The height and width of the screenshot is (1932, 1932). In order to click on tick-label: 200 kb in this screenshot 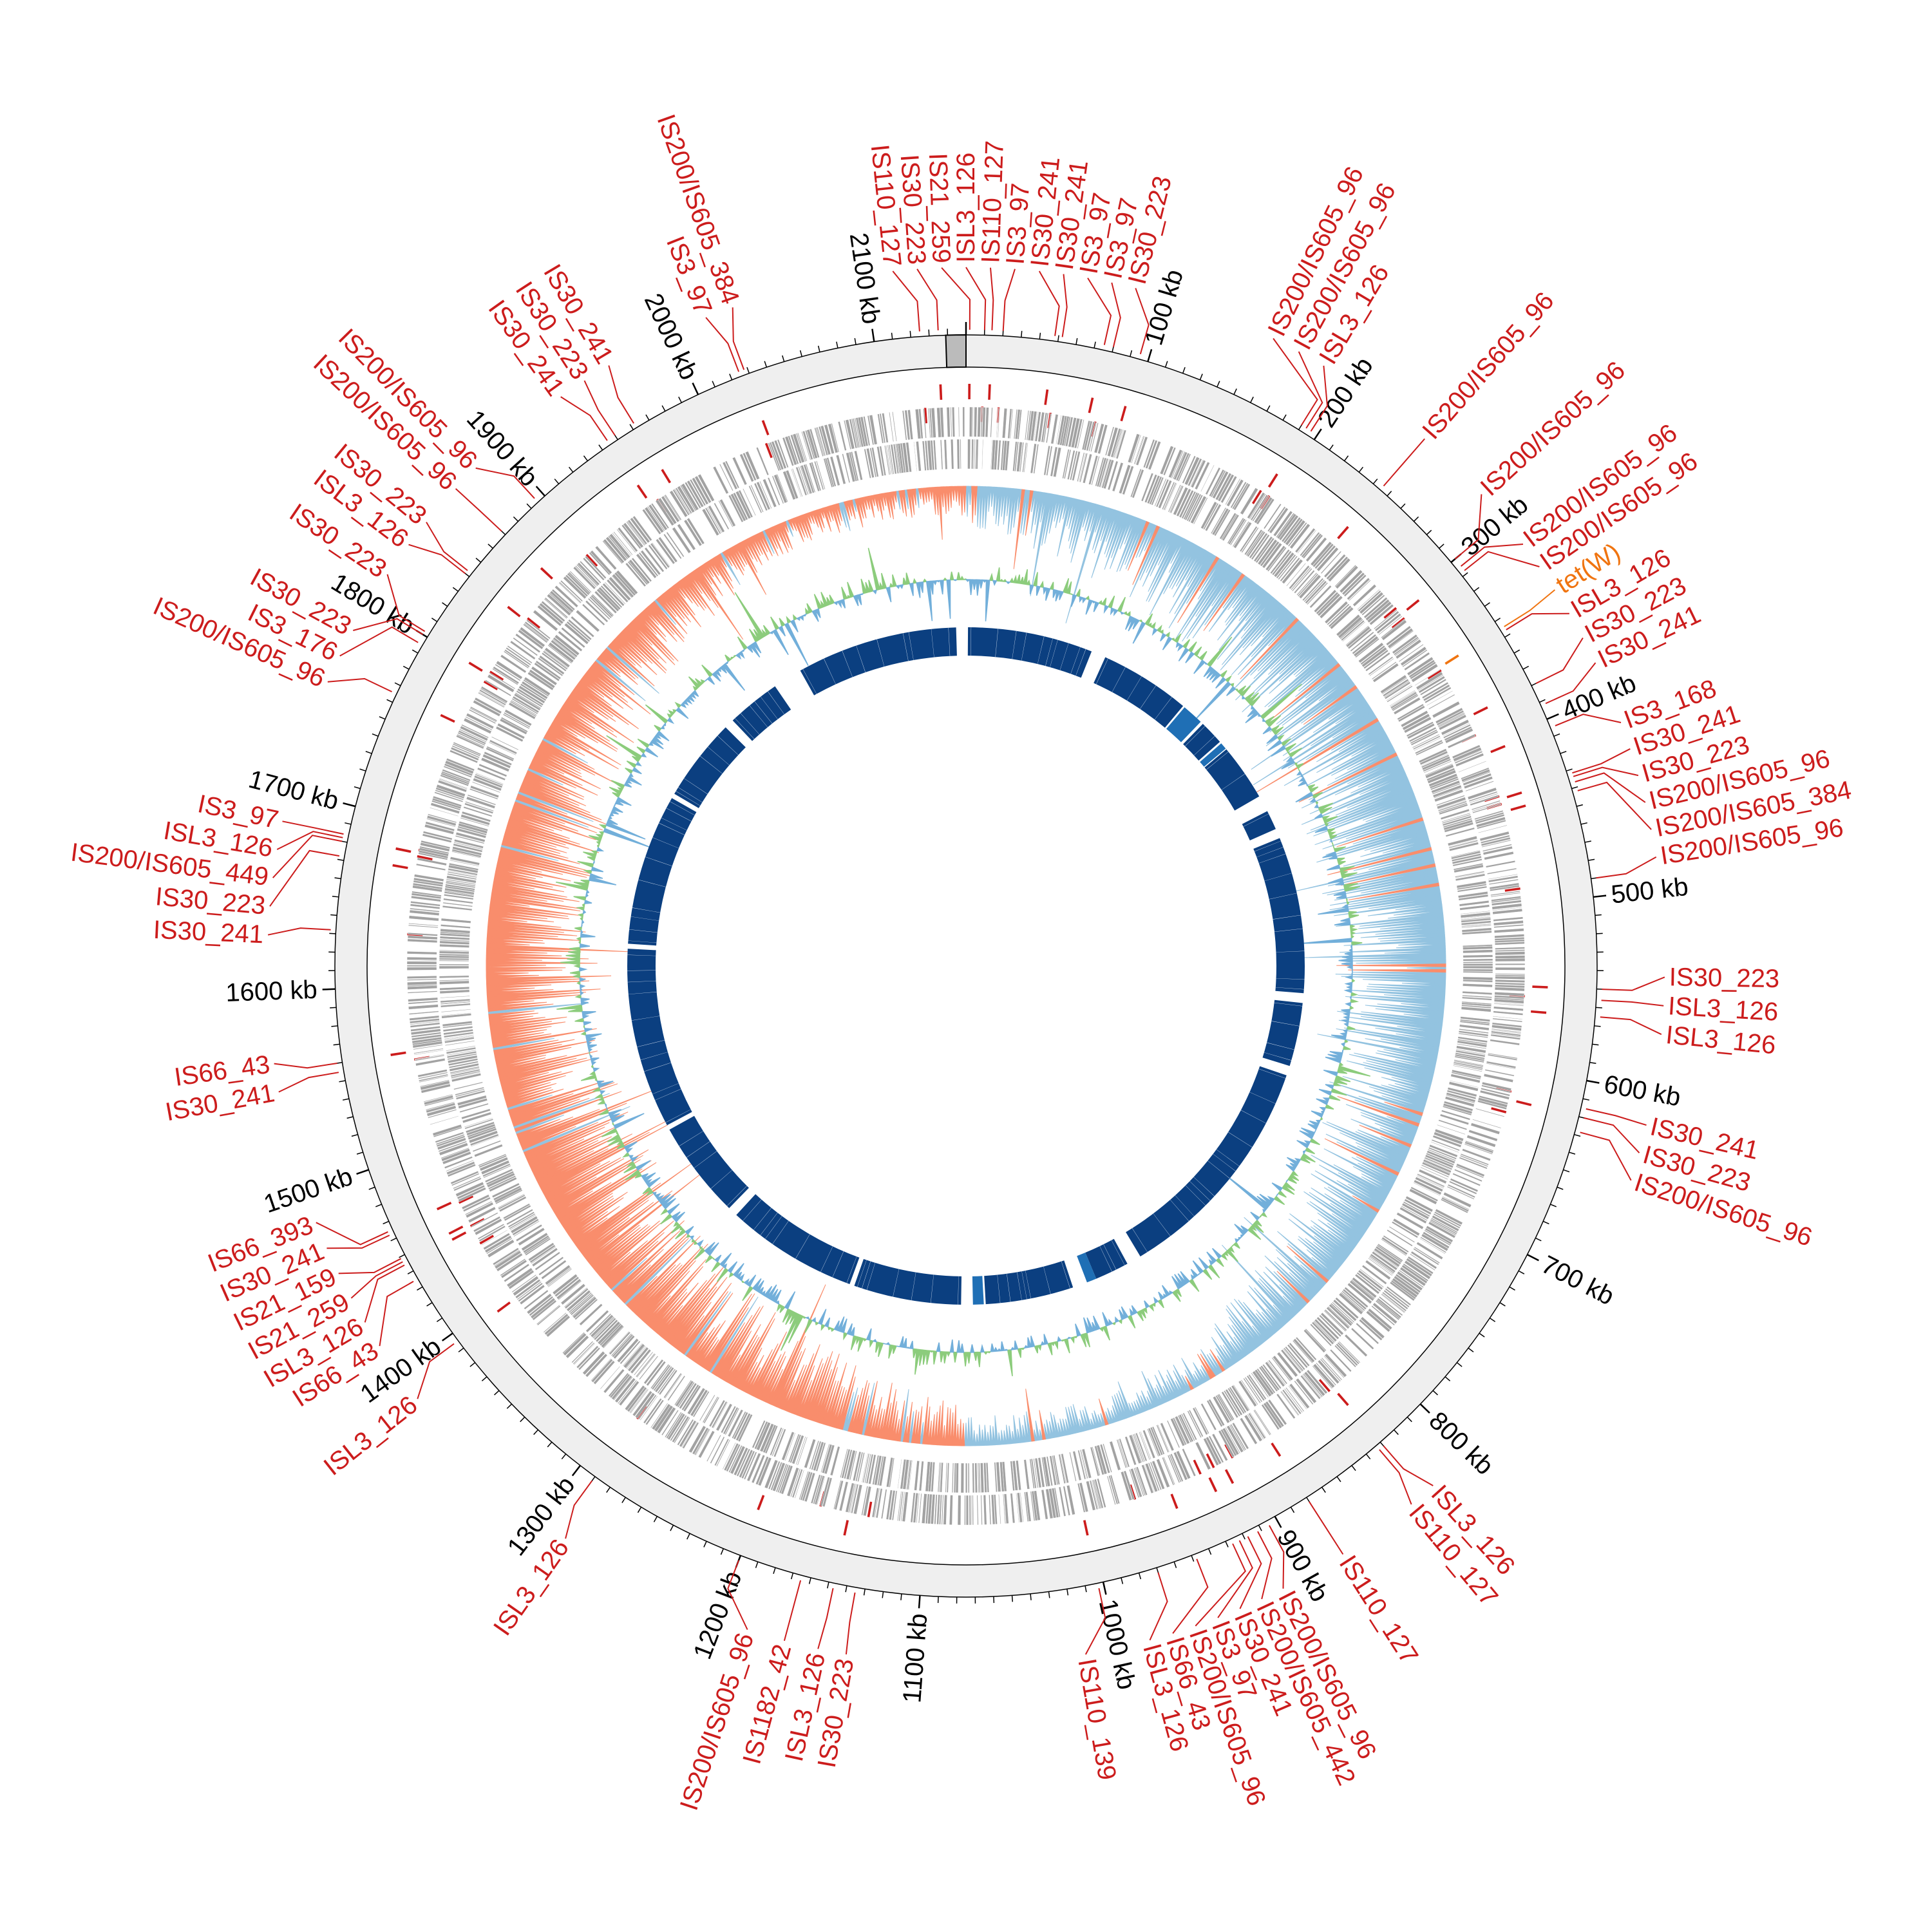, I will do `click(1345, 392)`.